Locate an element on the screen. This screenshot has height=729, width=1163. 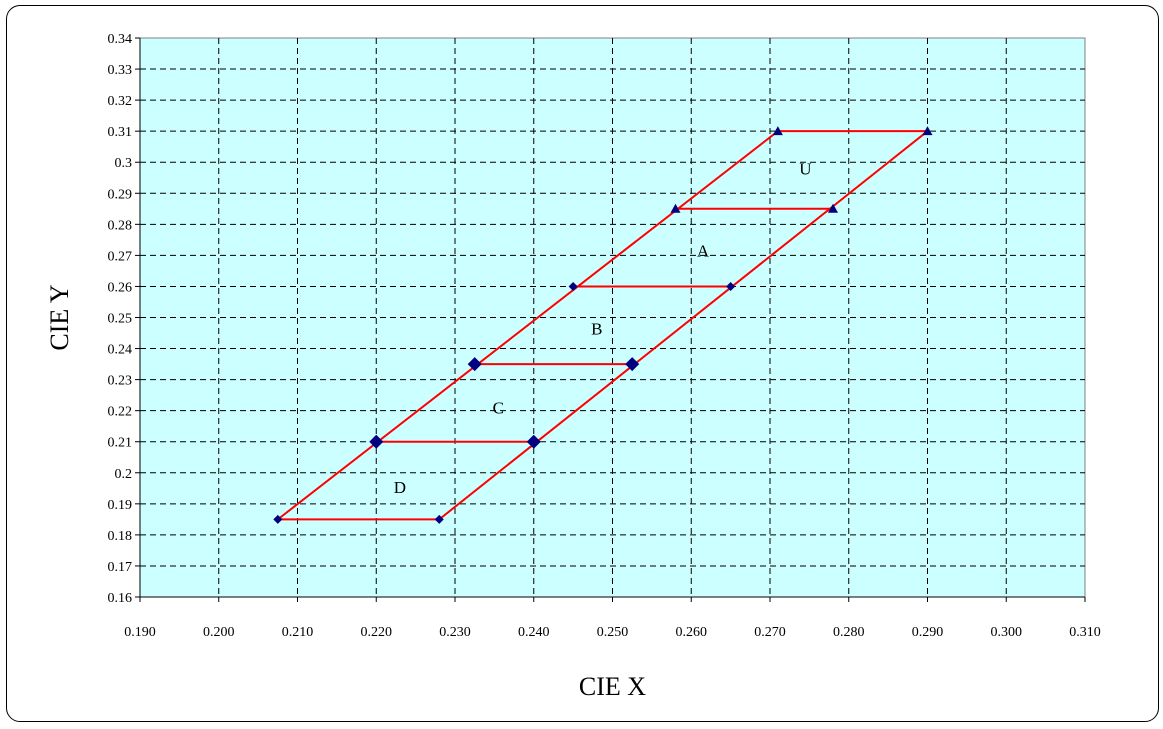
y-tick-label: 0.21 is located at coordinates (120, 443).